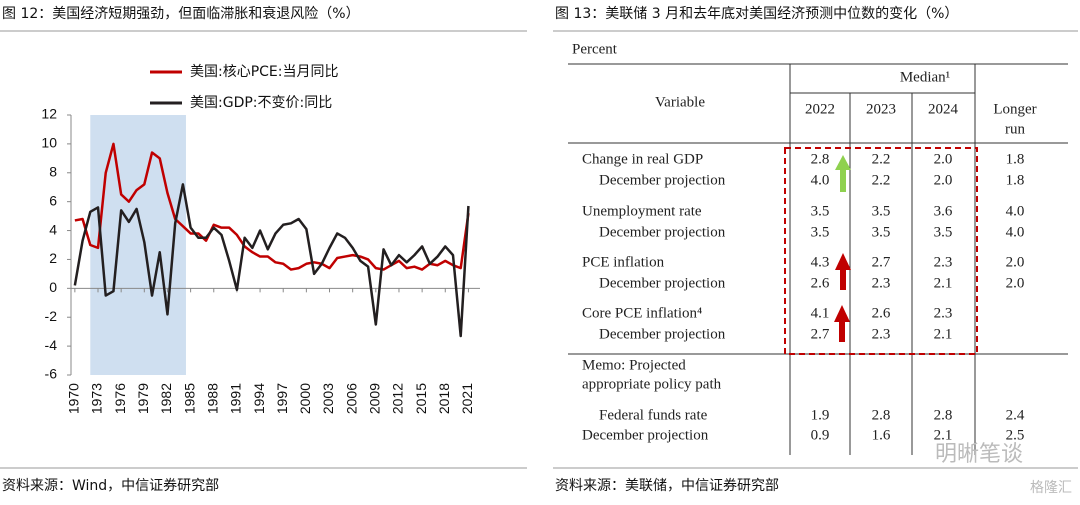  What do you see at coordinates (843, 173) in the screenshot?
I see `arrow-up-green` at bounding box center [843, 173].